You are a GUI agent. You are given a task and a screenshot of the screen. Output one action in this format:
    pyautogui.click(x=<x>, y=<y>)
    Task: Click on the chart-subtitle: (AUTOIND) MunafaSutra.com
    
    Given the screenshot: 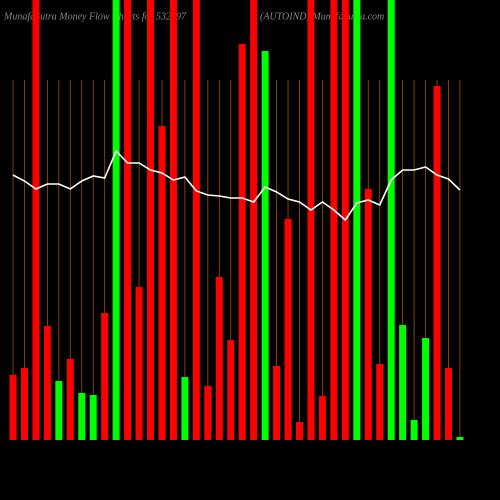 What is the action you would take?
    pyautogui.click(x=322, y=16)
    